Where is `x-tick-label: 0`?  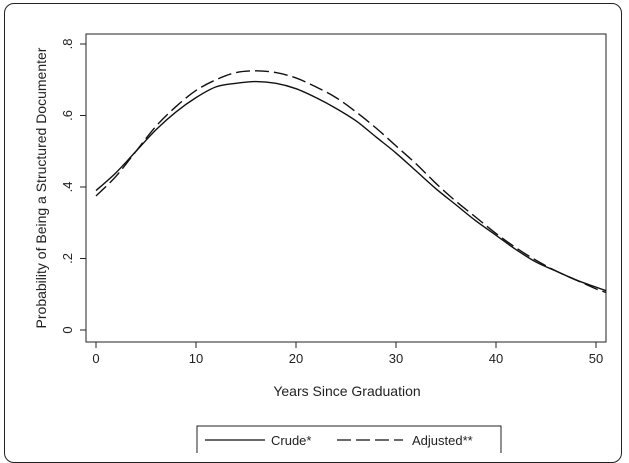 x-tick-label: 0 is located at coordinates (95, 358).